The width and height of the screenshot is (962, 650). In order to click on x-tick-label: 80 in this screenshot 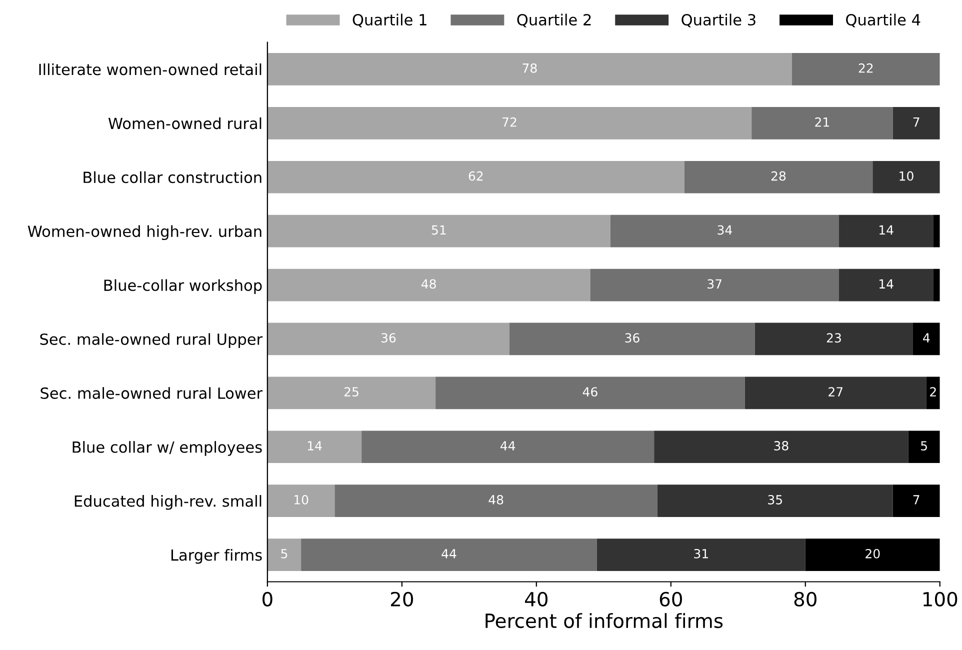, I will do `click(805, 599)`.